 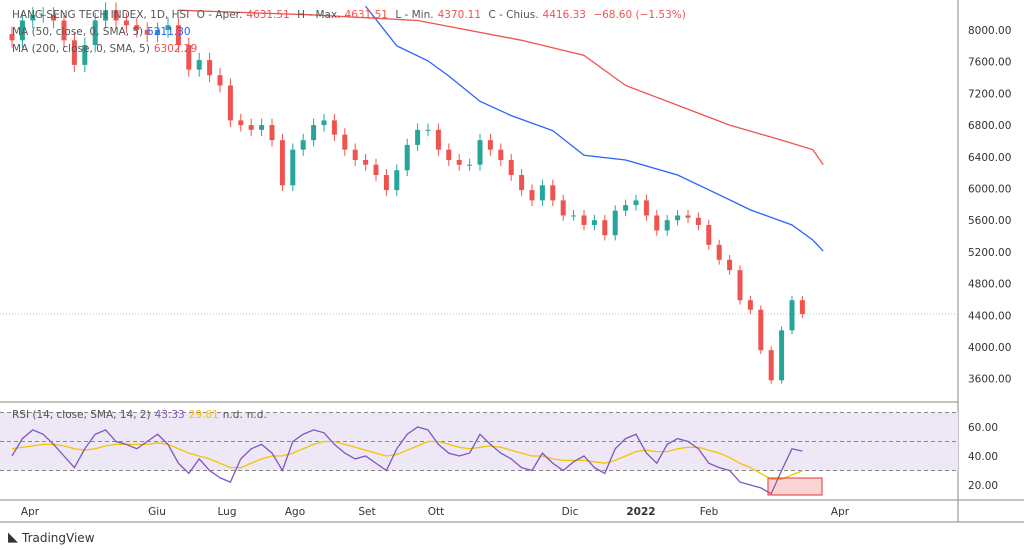 What do you see at coordinates (640, 512) in the screenshot?
I see `time-tick-label: 2022` at bounding box center [640, 512].